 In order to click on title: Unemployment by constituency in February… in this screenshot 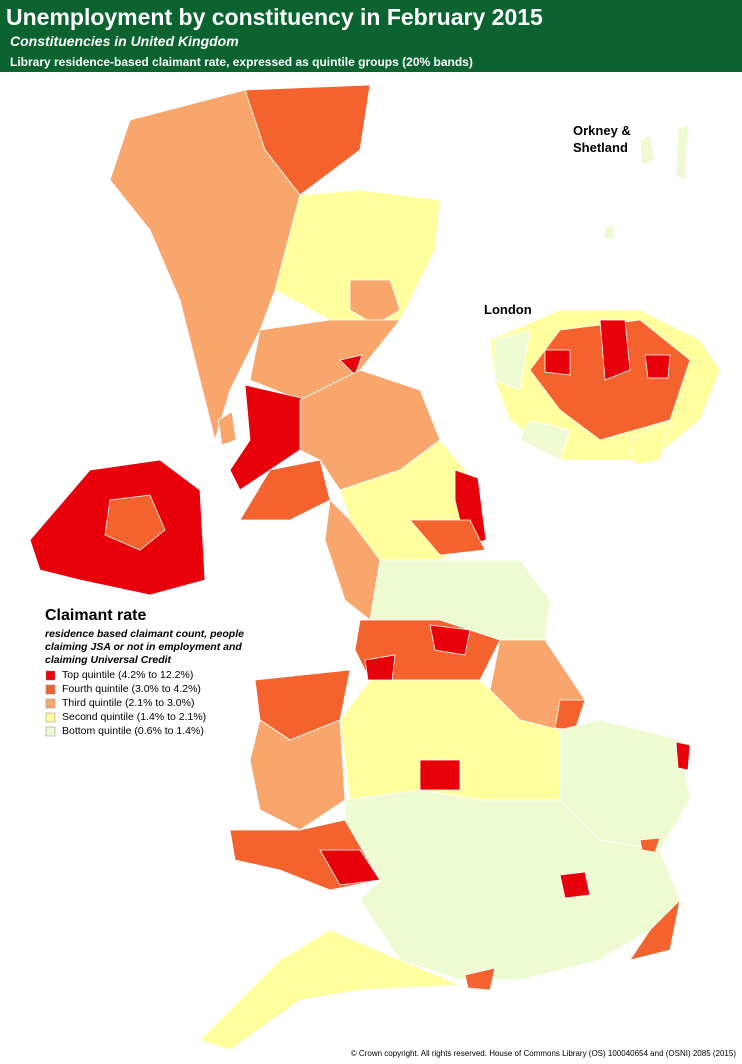, I will do `click(274, 17)`.